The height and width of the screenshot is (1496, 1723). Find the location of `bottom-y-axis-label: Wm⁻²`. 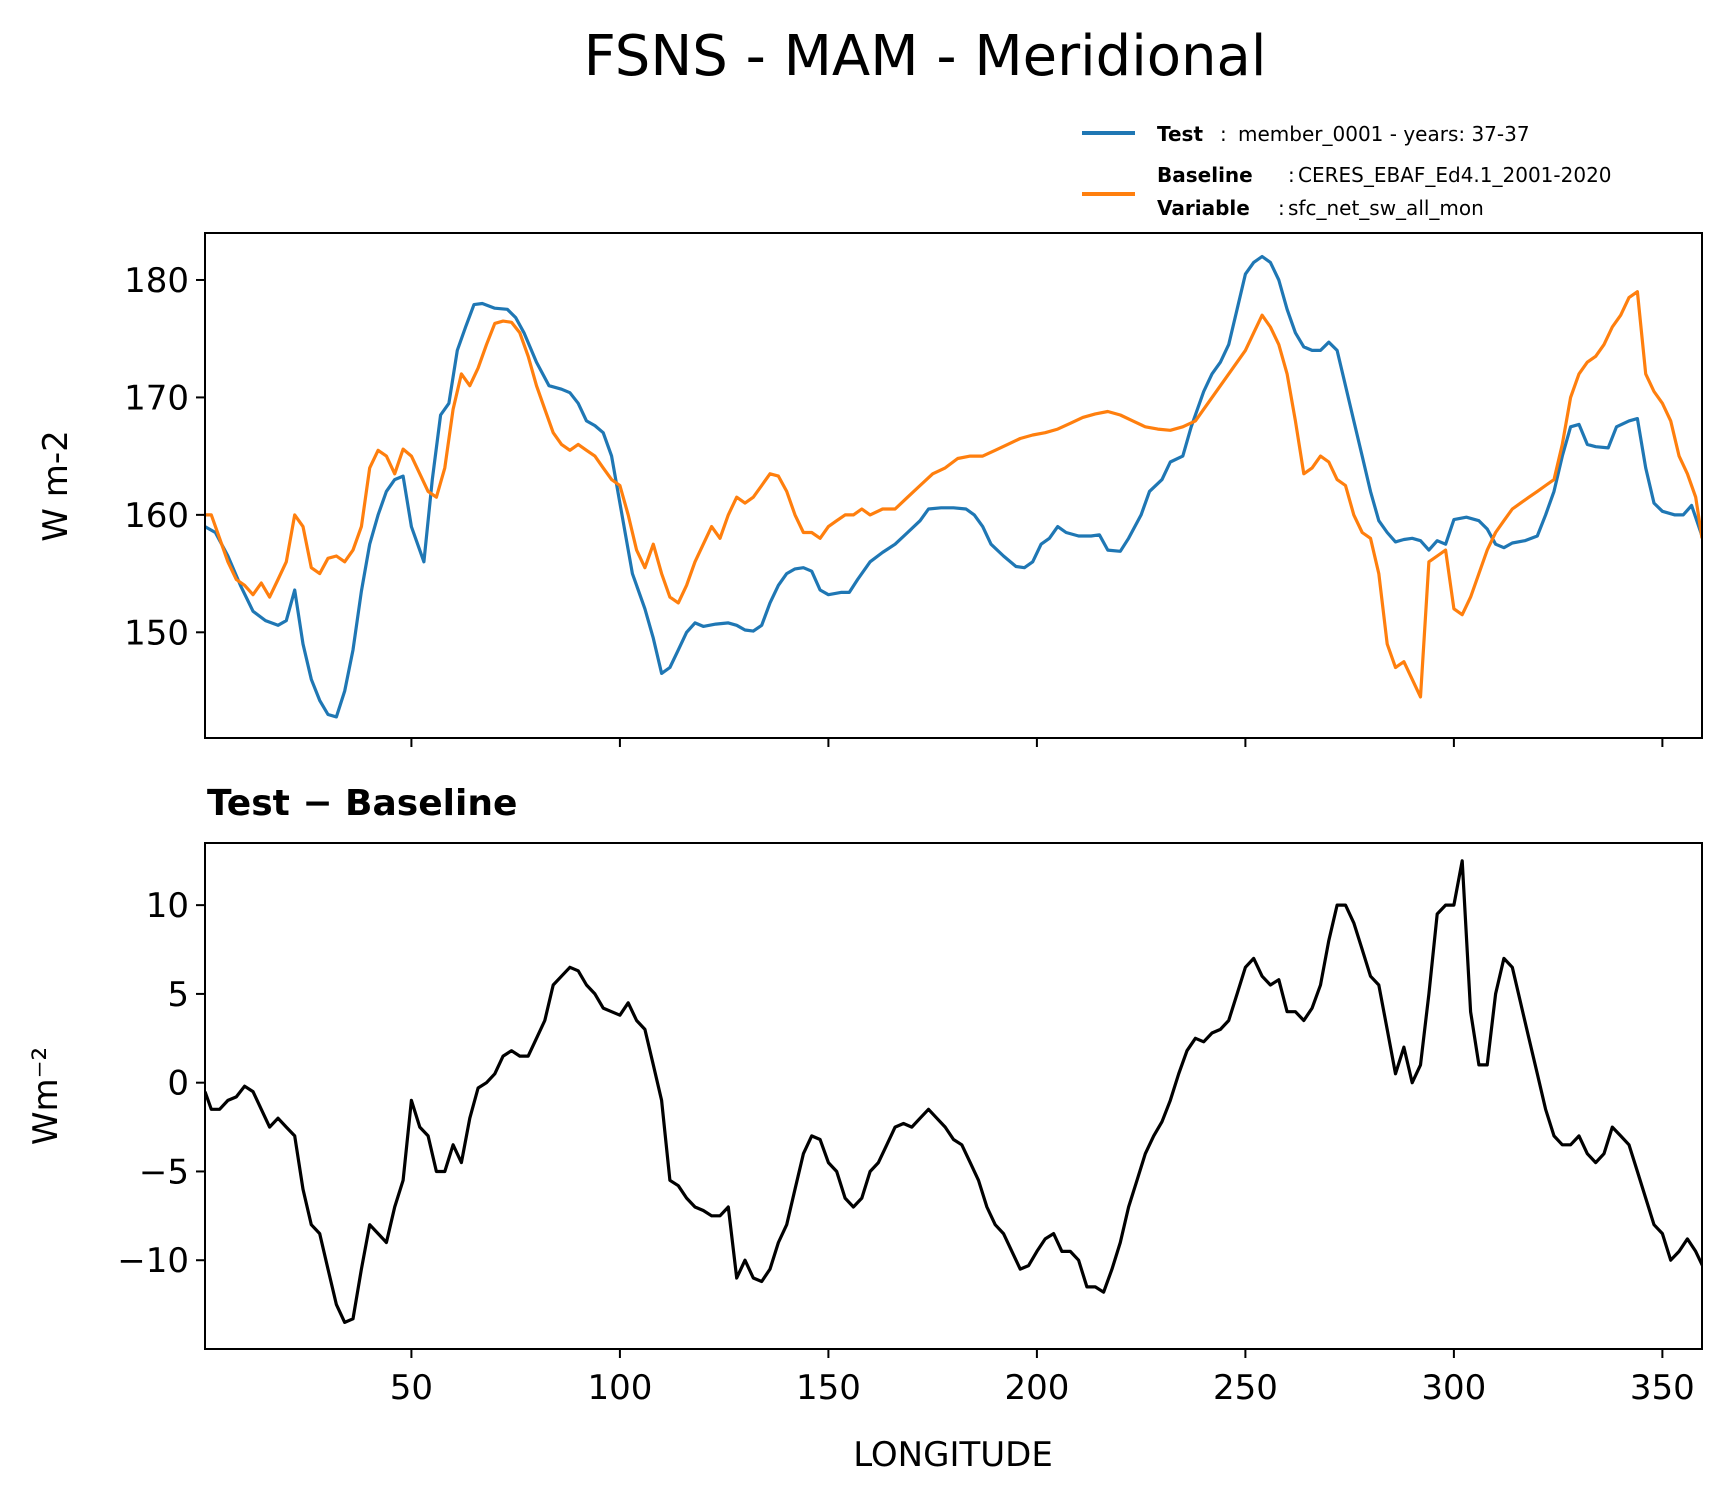

bottom-y-axis-label: Wm⁻² is located at coordinates (46, 1096).